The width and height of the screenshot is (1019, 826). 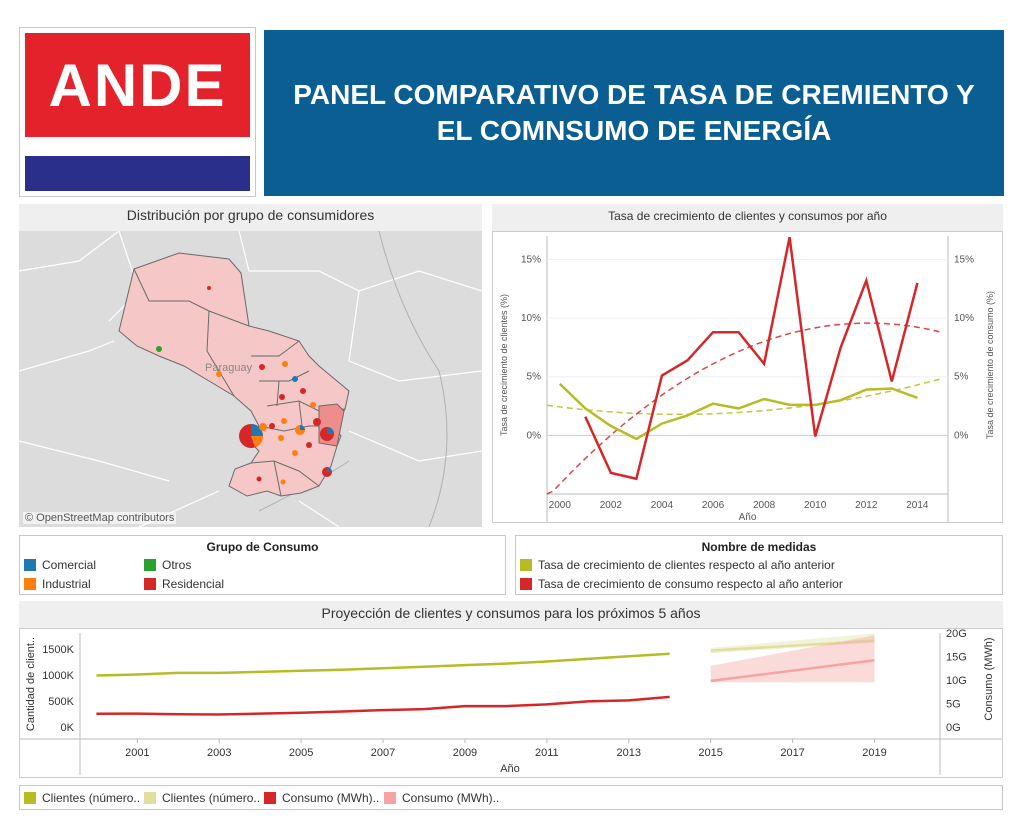 I want to click on y-axis-label-left: Cantidad de client.., so click(x=31, y=684).